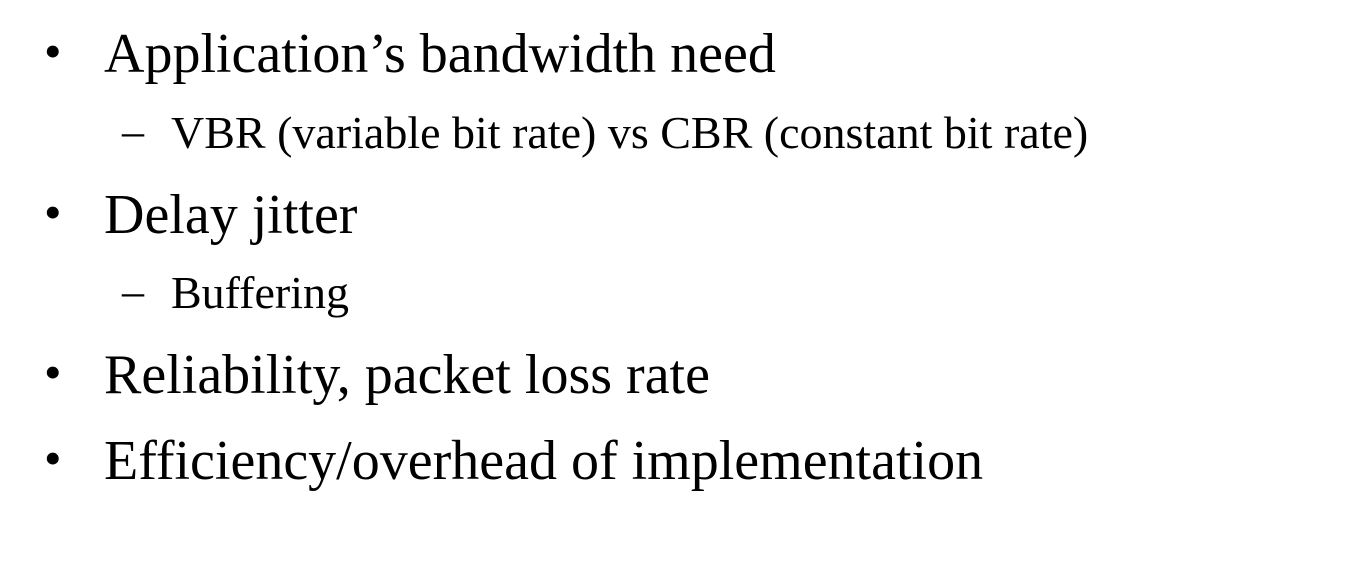 This screenshot has width=1348, height=562. Describe the element at coordinates (544, 461) in the screenshot. I see `bullet-text: Efficiency/overhead of implementation` at that location.